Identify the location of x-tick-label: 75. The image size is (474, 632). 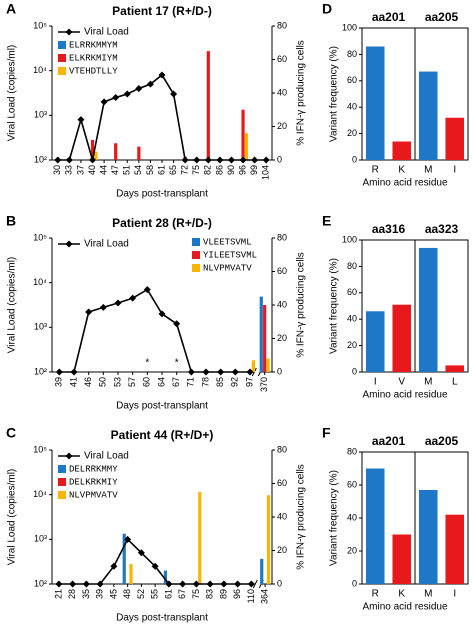
(196, 594).